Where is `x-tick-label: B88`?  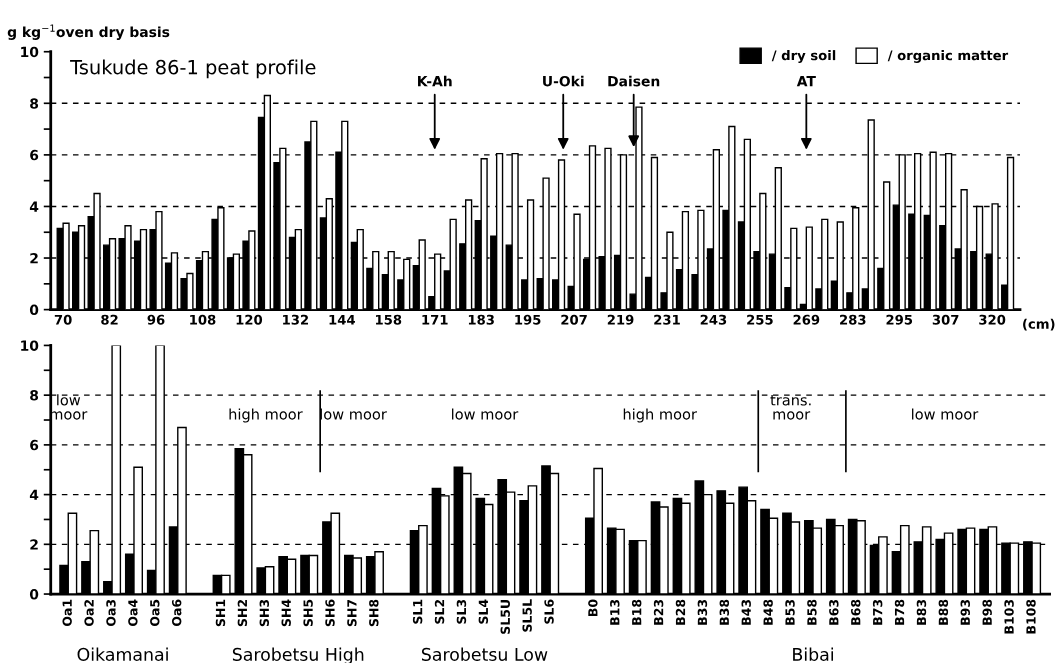 x-tick-label: B88 is located at coordinates (943, 612).